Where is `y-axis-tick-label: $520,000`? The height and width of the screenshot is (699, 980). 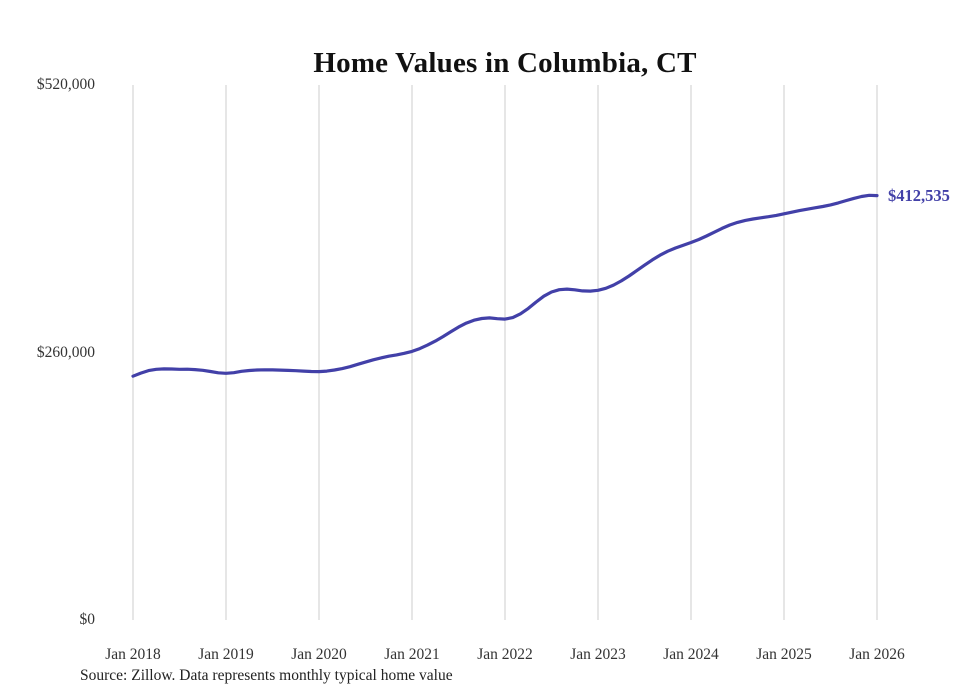
y-axis-tick-label: $520,000 is located at coordinates (65, 84).